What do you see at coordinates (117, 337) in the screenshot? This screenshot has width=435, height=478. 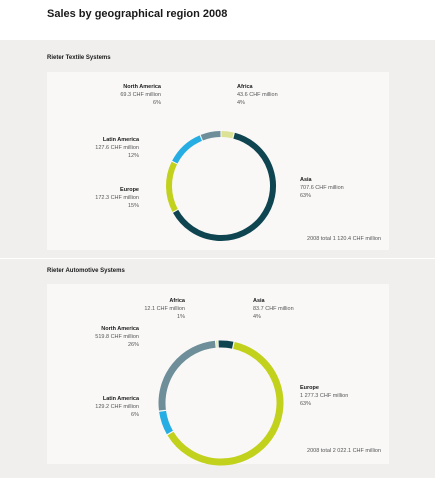 I see `label-north-america: North America 519.8 CHF million 26%` at bounding box center [117, 337].